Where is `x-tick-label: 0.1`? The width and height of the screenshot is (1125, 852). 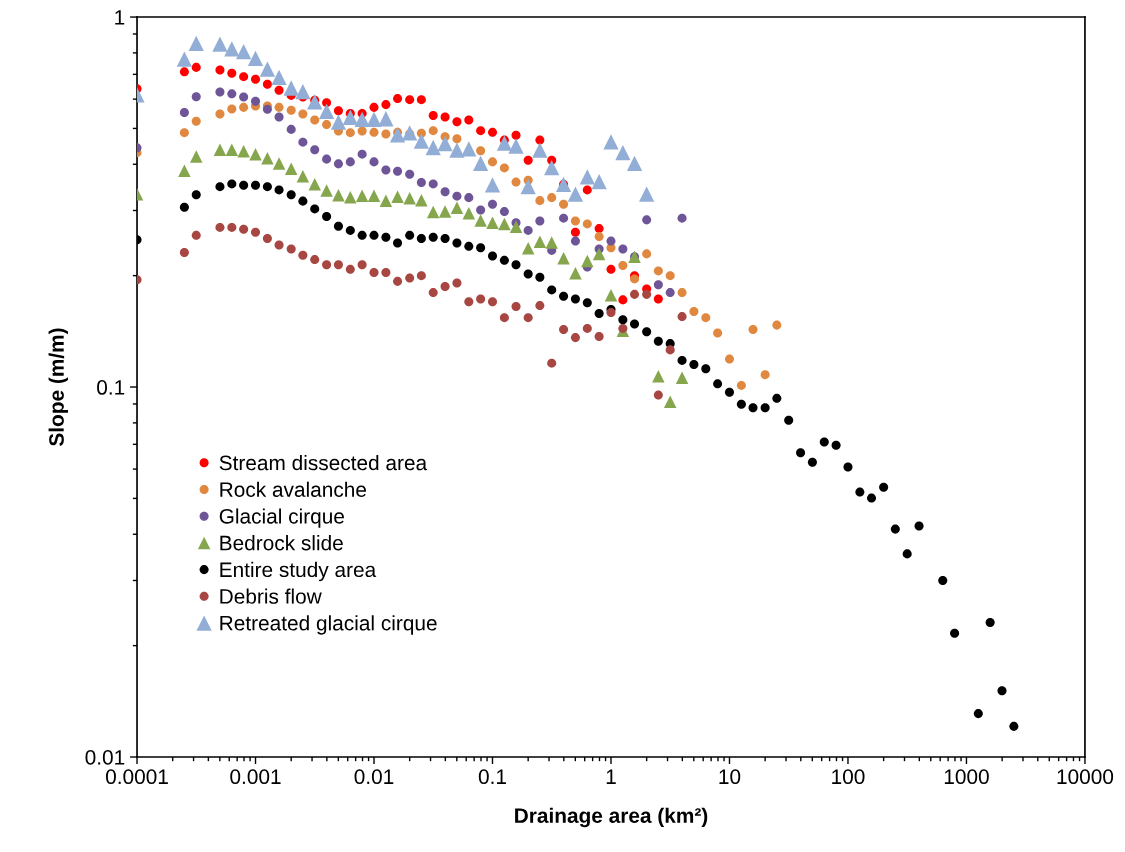 x-tick-label: 0.1 is located at coordinates (492, 777).